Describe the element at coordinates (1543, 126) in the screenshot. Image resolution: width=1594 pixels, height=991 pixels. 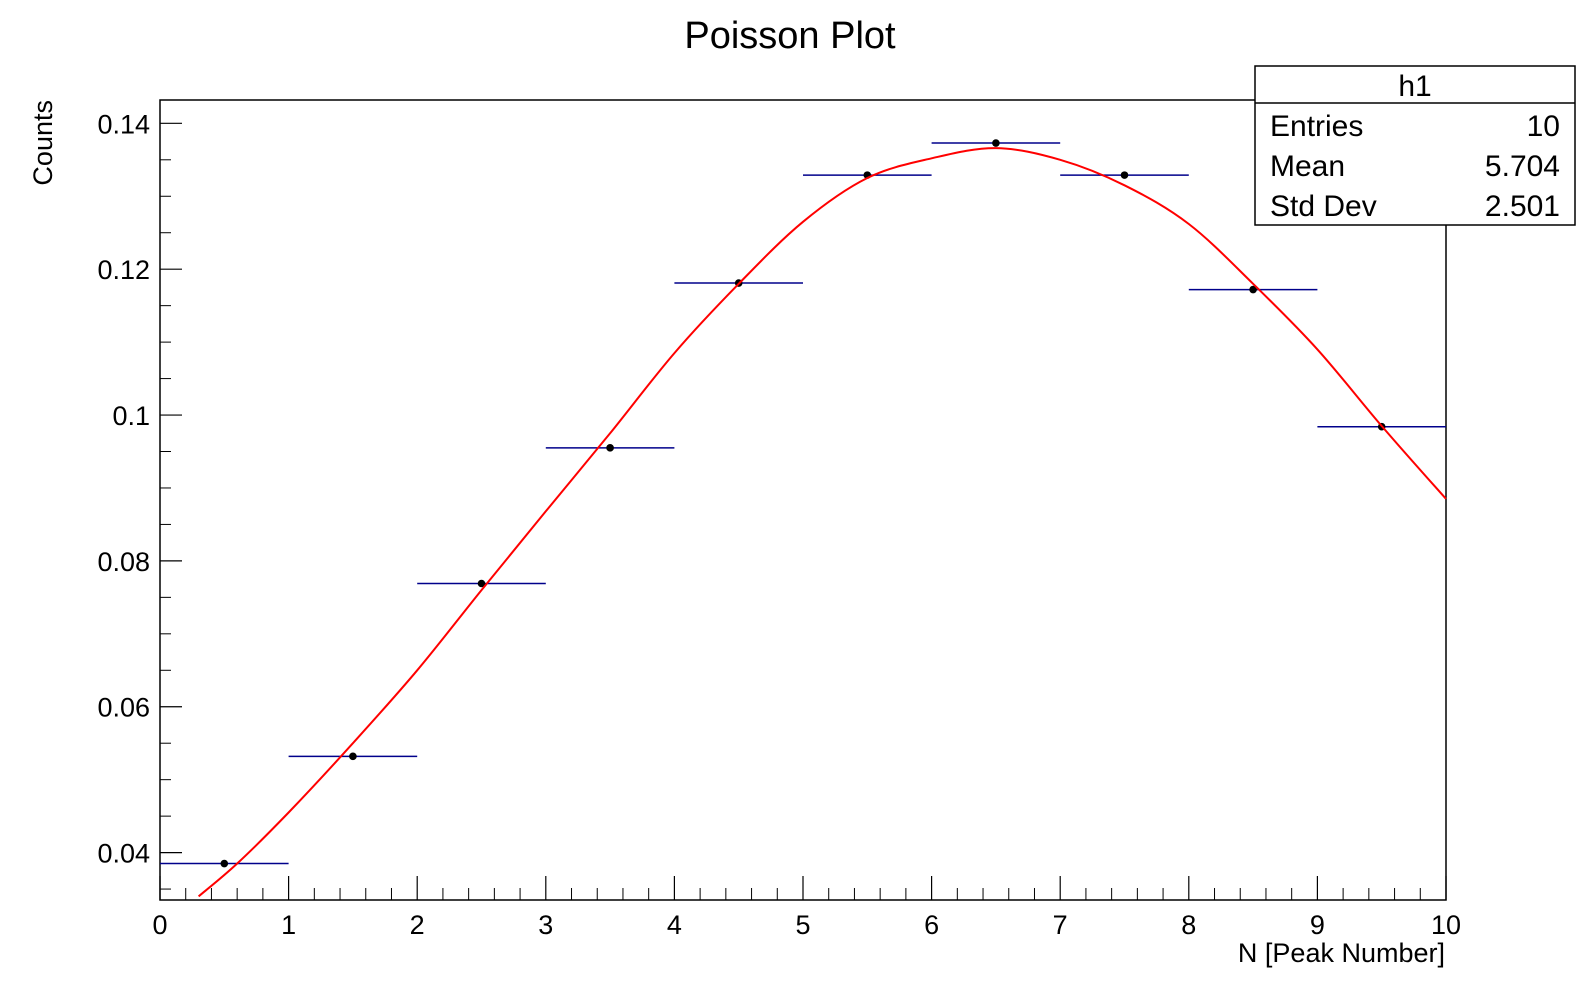
I see `stats-value-entries: 10` at that location.